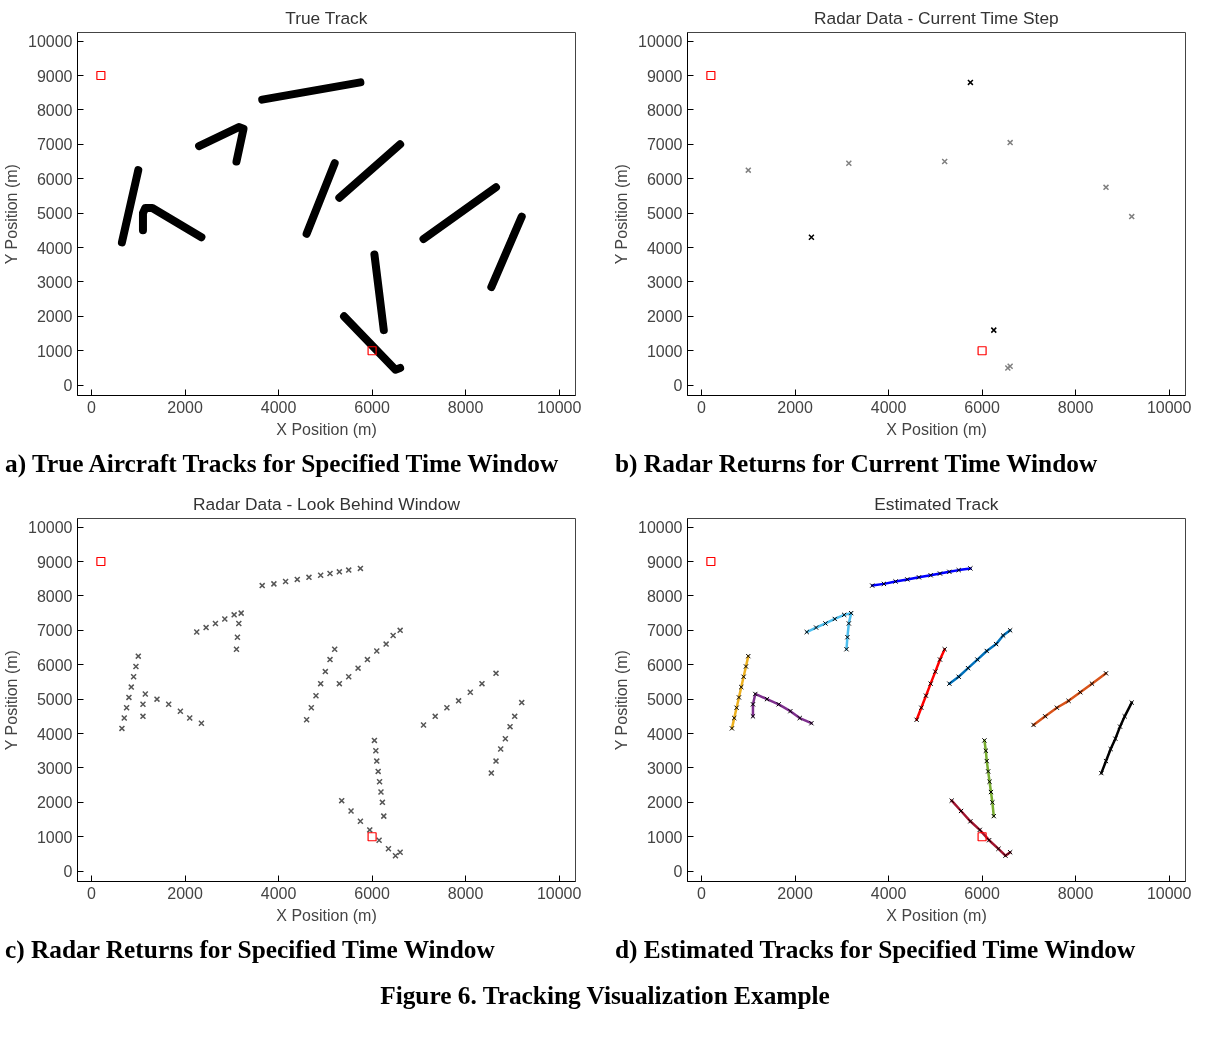  I want to click on text: b) Radar Returns for Current Time Window, so click(856, 463).